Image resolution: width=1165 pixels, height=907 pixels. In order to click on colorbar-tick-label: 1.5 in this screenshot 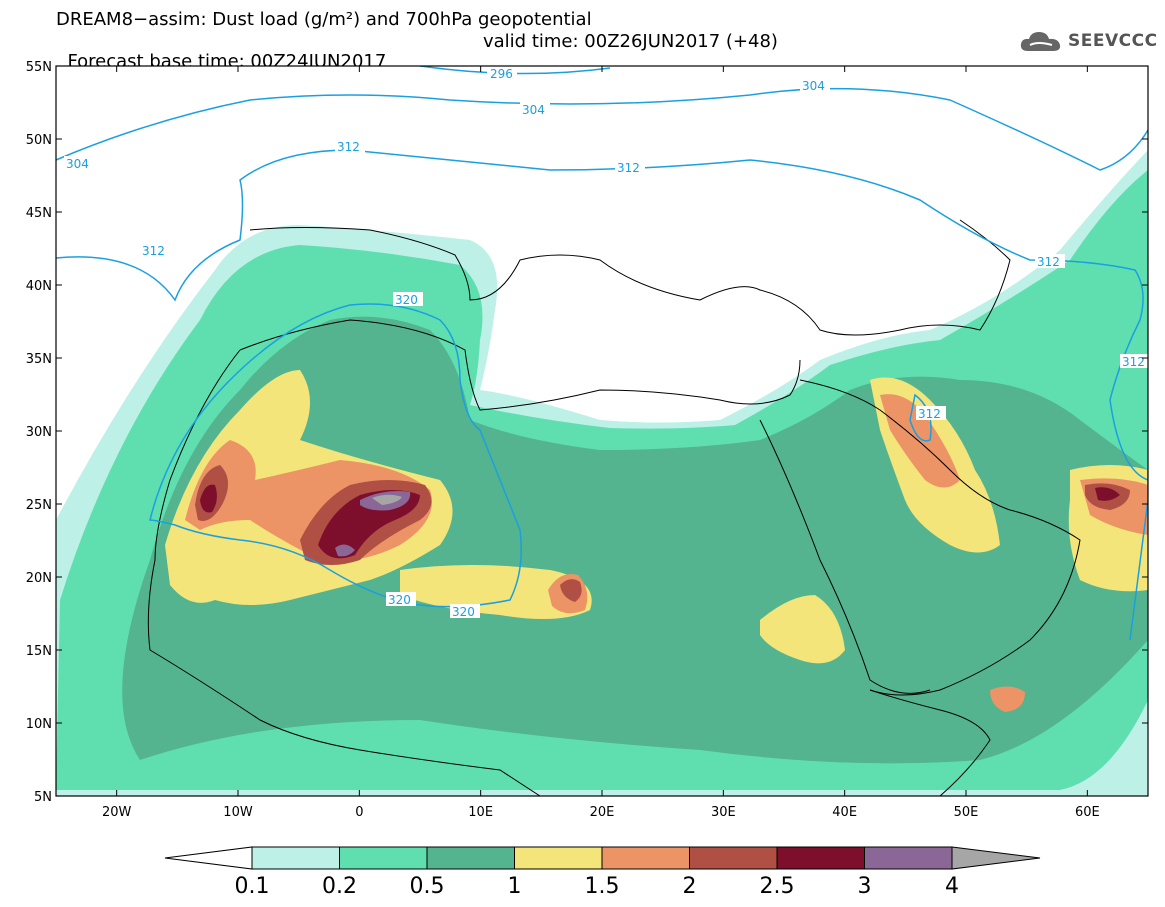, I will do `click(602, 886)`.